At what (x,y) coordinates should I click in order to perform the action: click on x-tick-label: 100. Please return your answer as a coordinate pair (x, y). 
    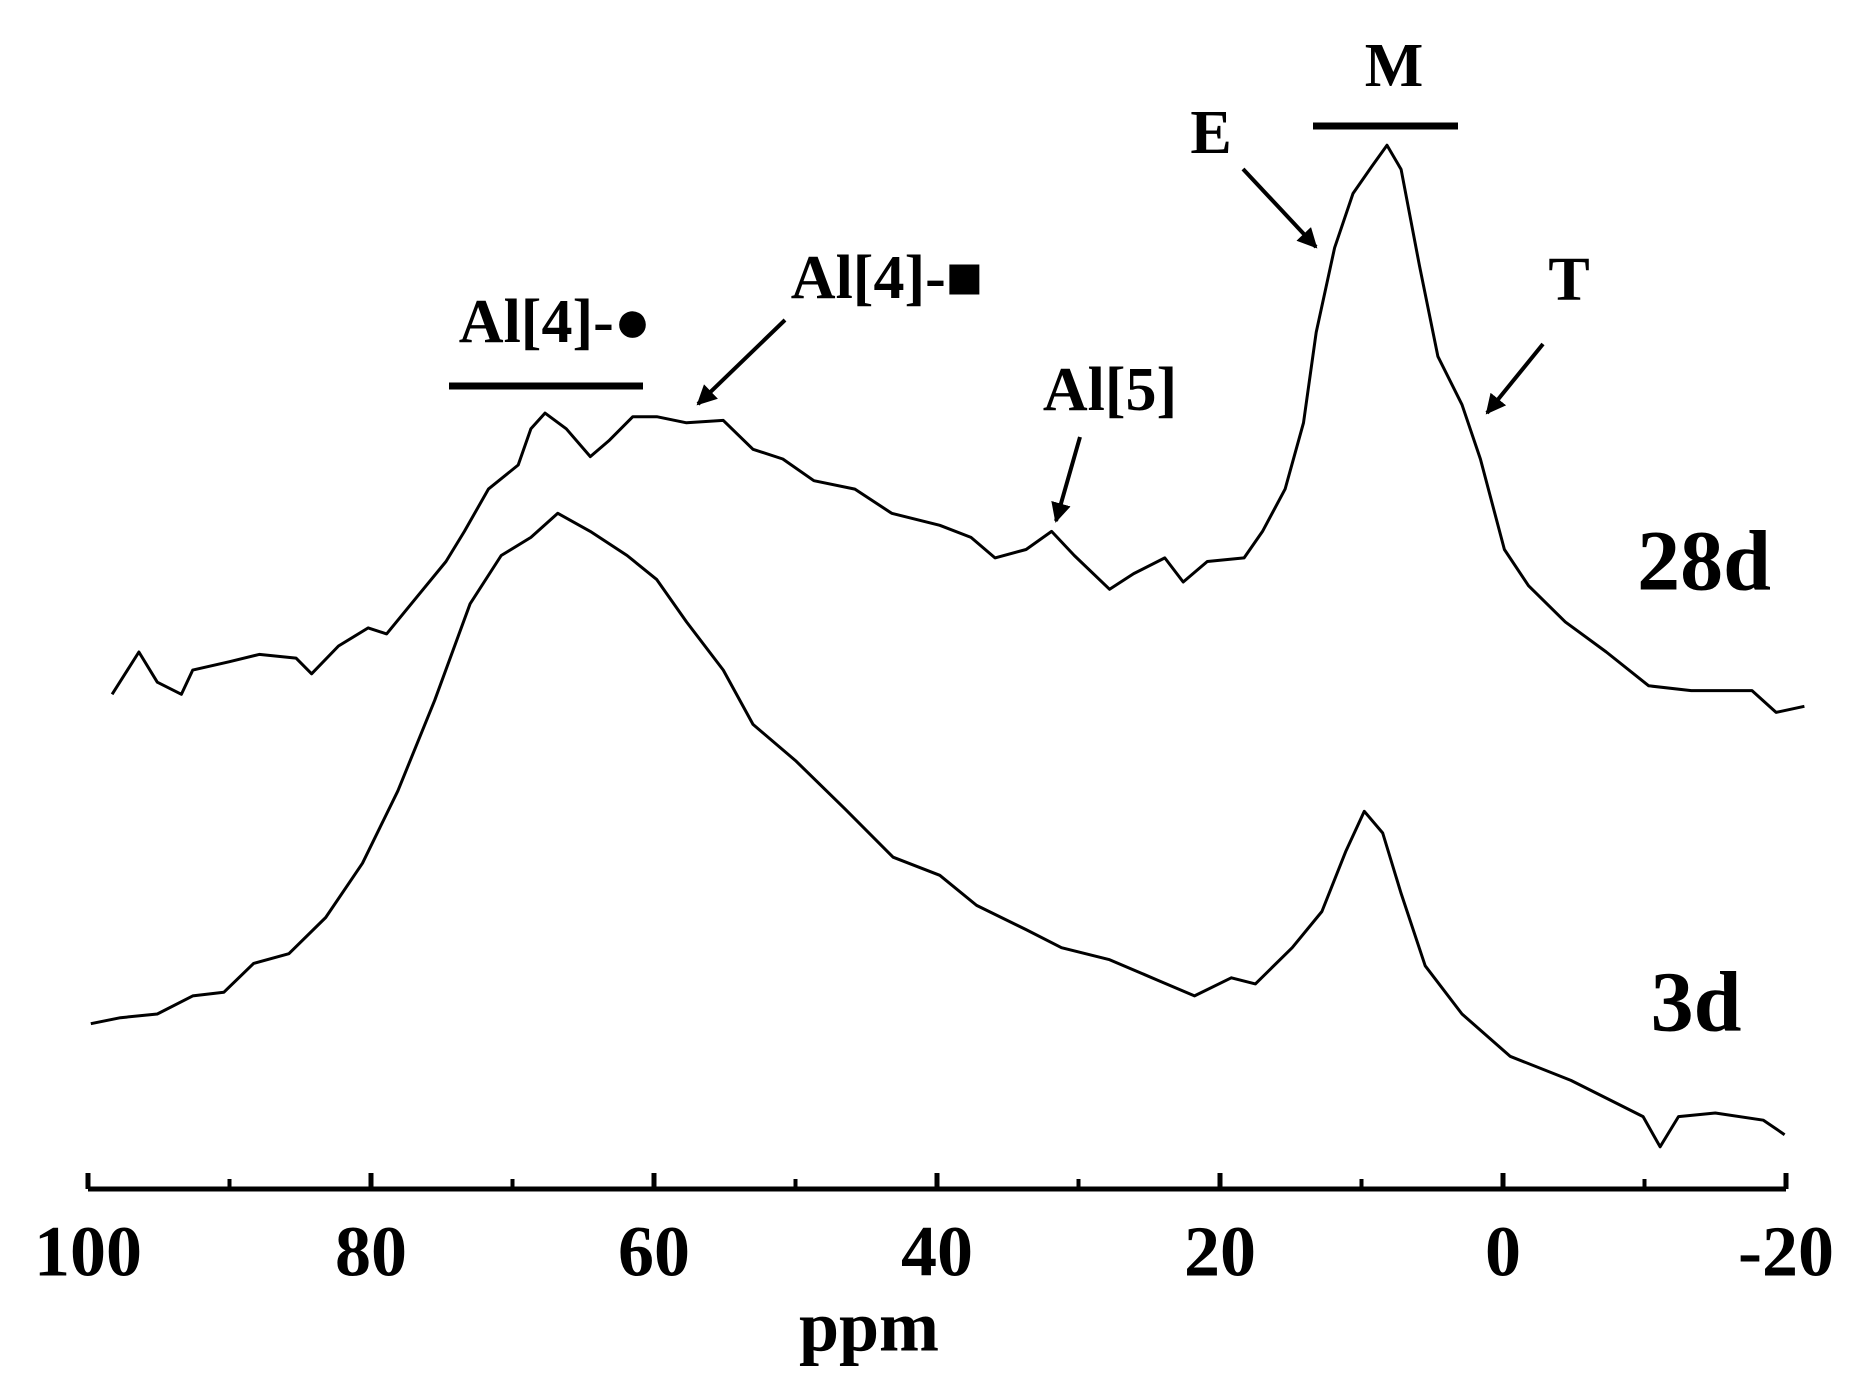
    Looking at the image, I should click on (88, 1252).